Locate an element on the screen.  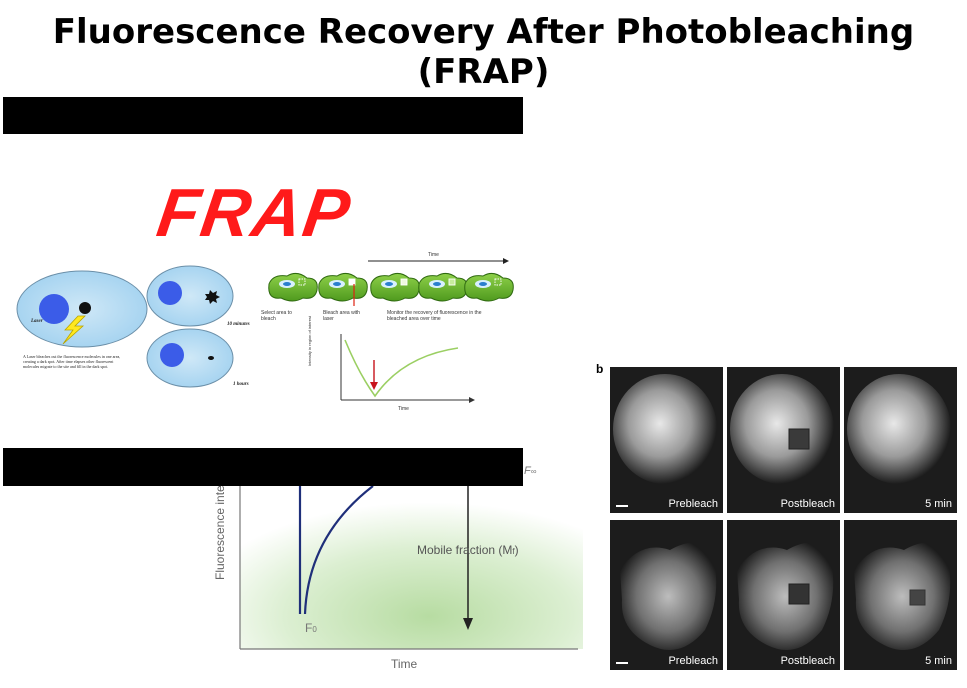
recovery-curve-drawing is located at coordinates (411, 567).